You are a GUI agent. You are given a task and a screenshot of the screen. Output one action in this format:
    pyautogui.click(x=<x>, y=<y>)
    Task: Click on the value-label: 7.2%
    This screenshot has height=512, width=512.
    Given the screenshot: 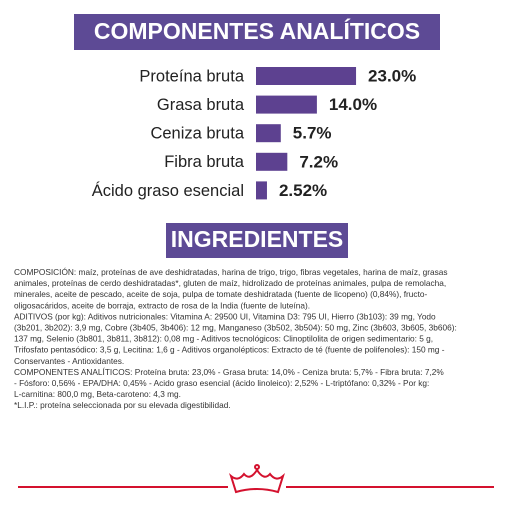 What is the action you would take?
    pyautogui.click(x=318, y=161)
    